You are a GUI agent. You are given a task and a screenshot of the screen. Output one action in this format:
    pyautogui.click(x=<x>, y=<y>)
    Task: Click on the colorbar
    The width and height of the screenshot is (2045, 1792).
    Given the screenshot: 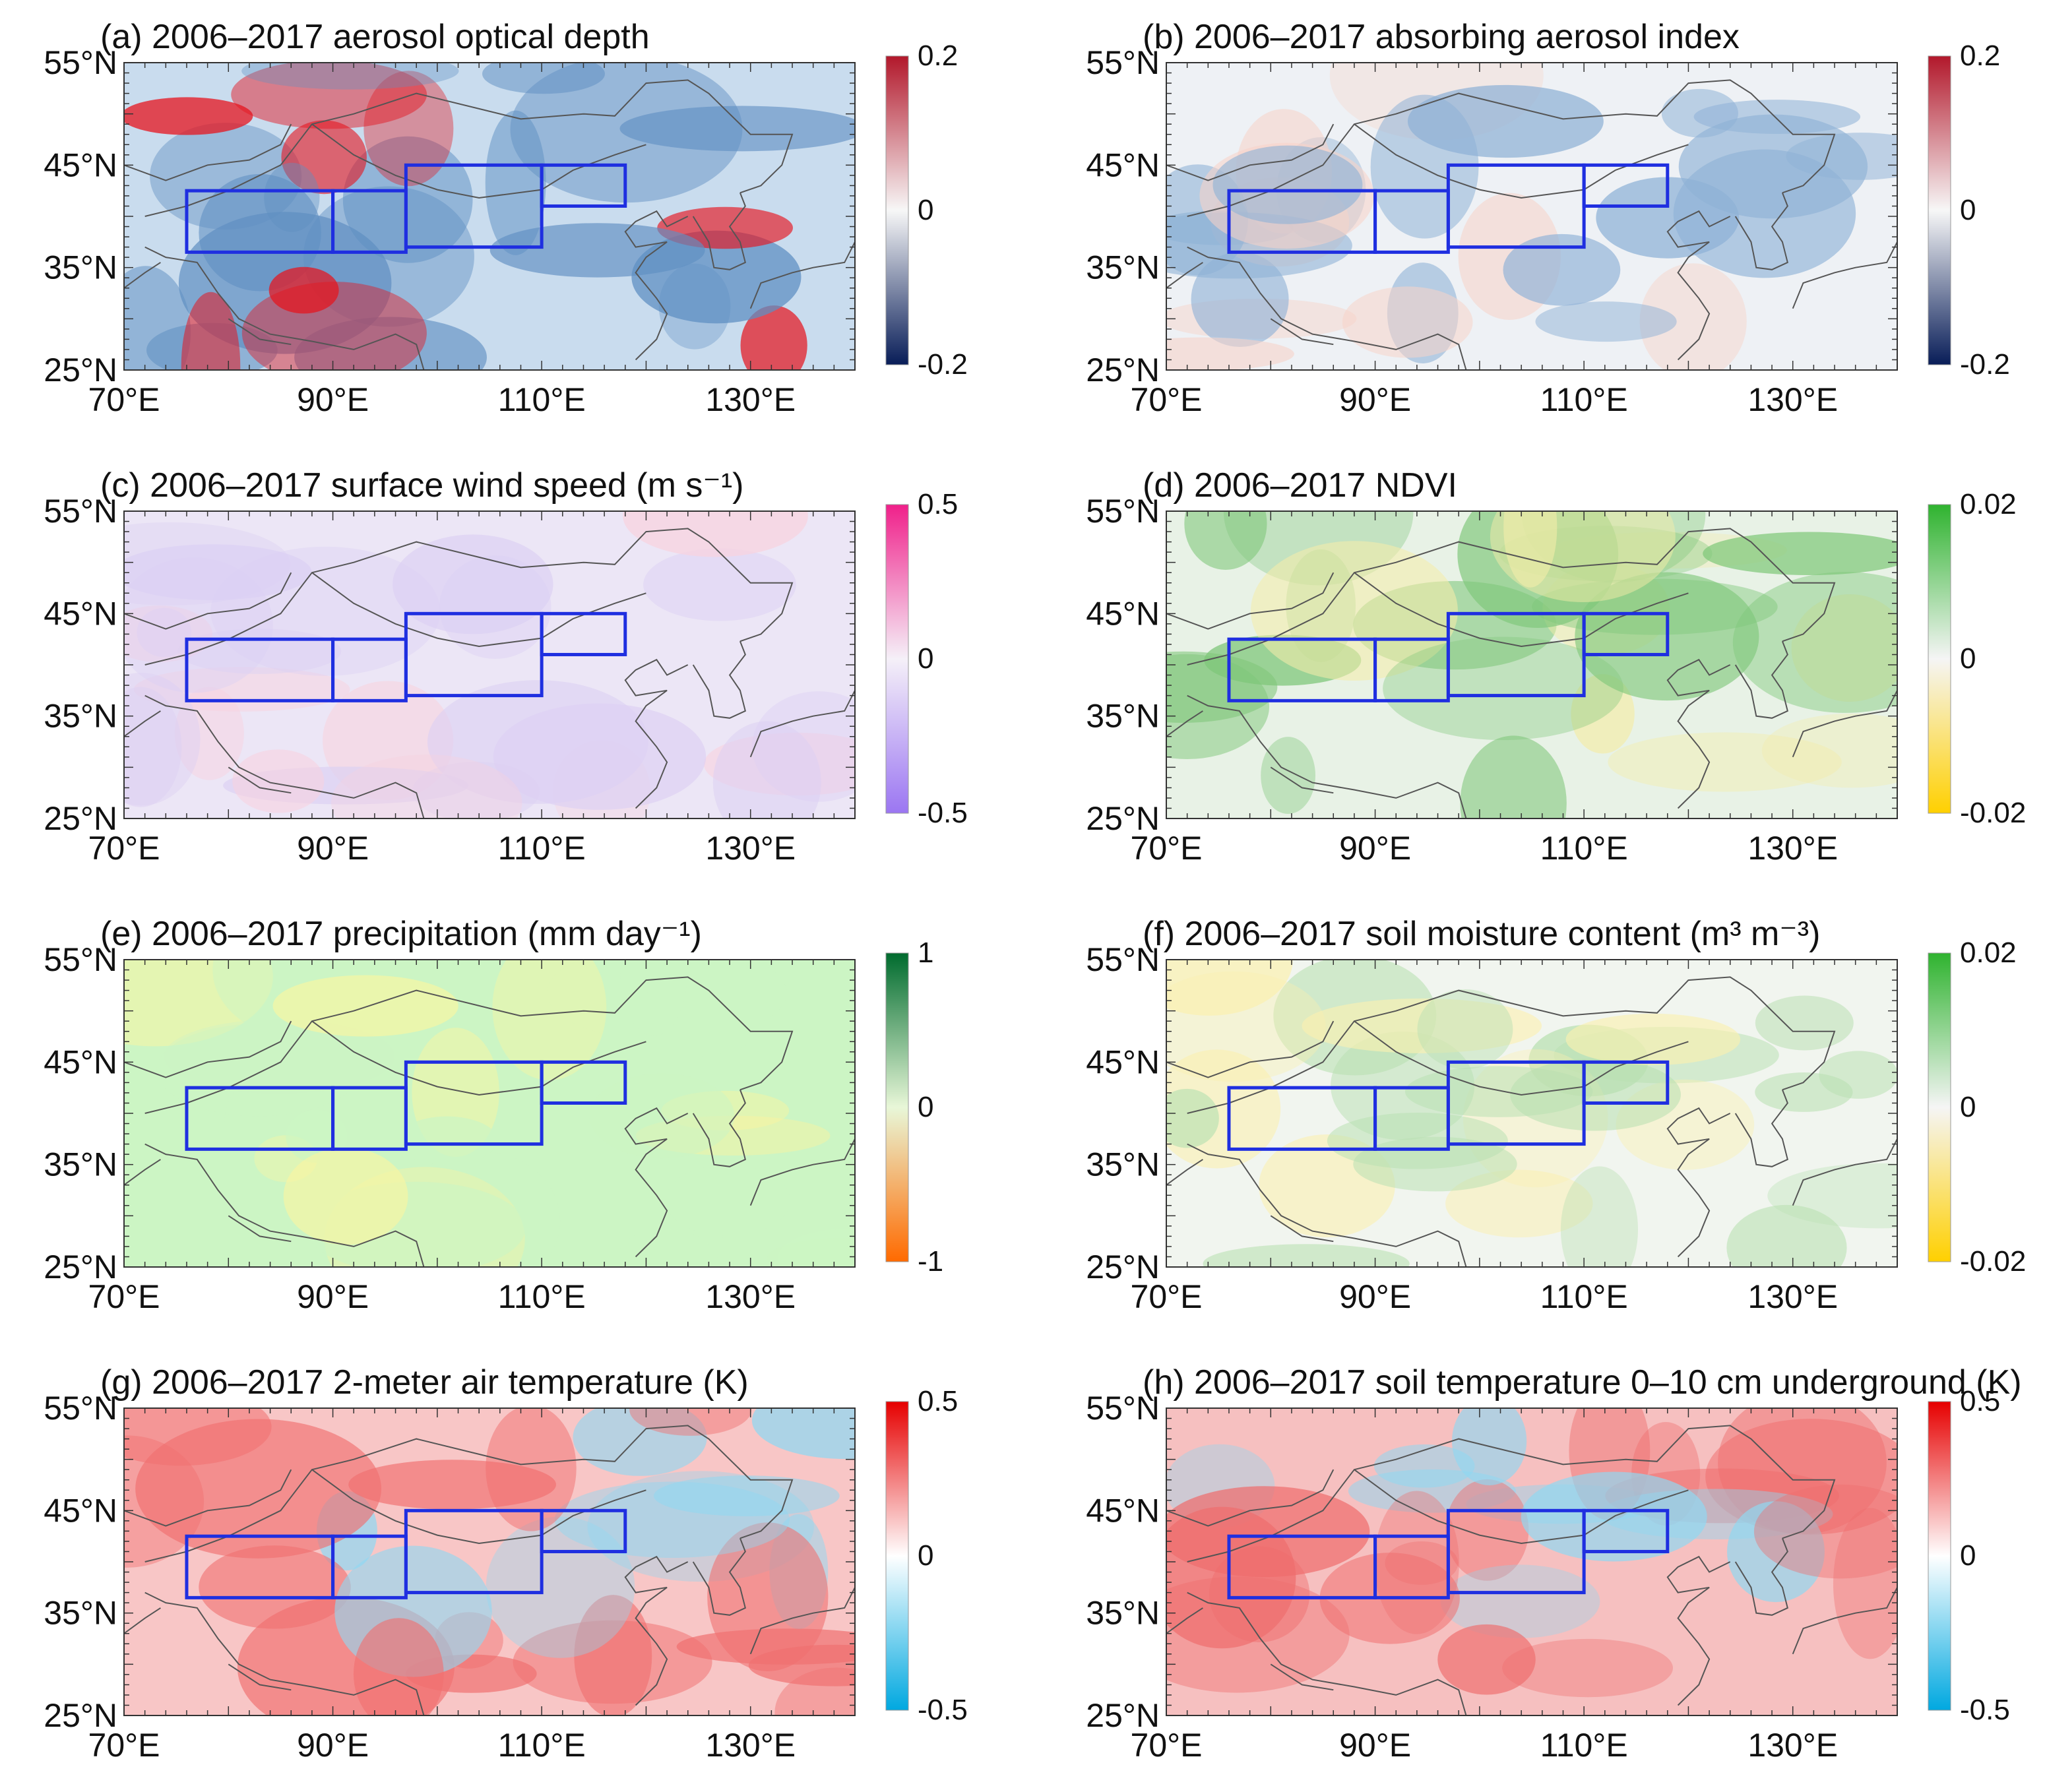 What is the action you would take?
    pyautogui.click(x=1939, y=1556)
    